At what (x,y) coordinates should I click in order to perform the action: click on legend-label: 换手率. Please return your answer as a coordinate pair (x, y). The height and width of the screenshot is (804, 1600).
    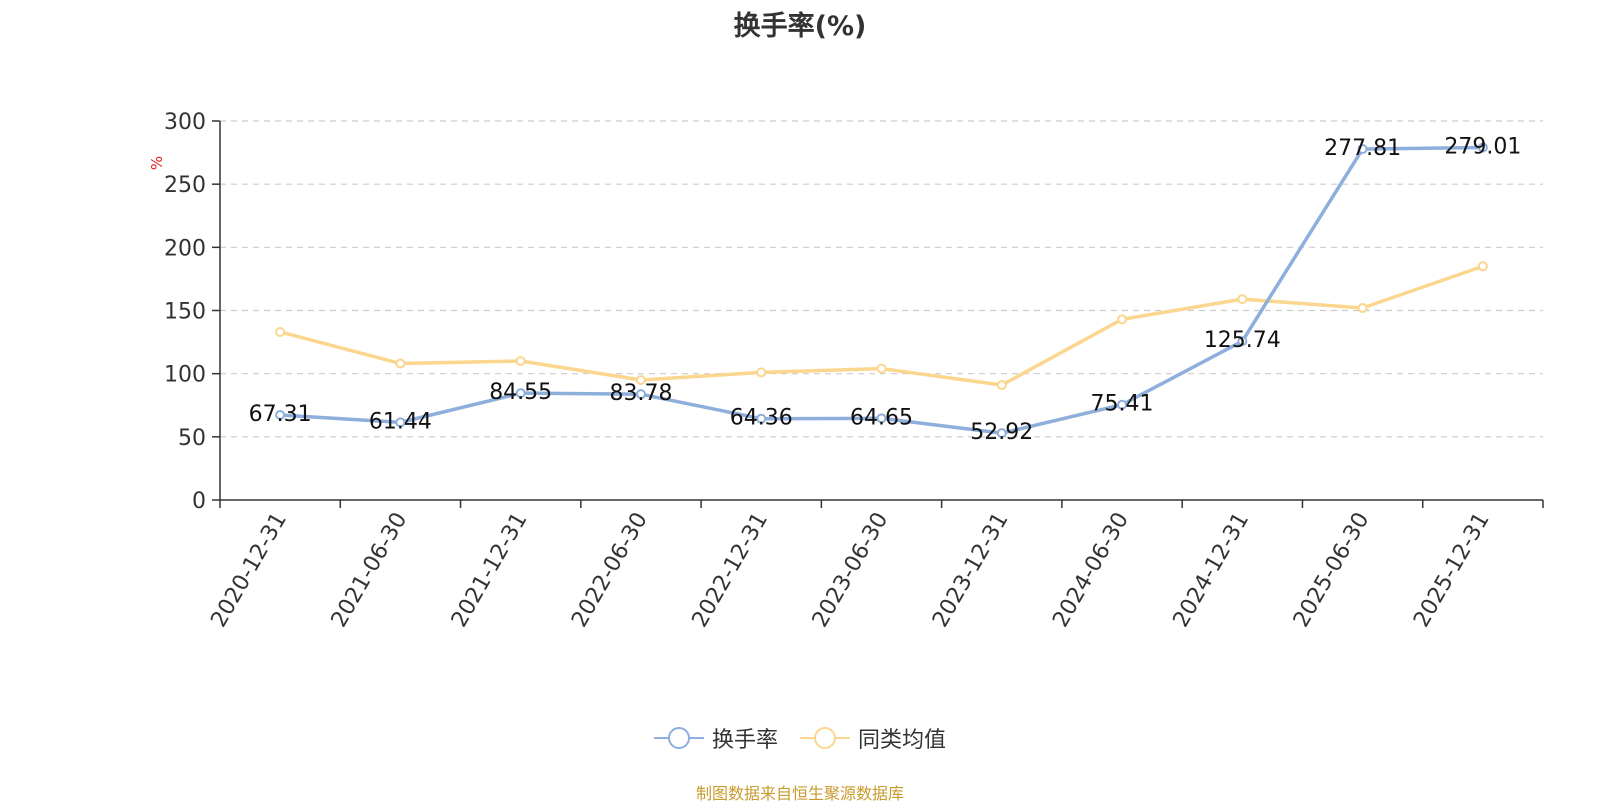
    Looking at the image, I should click on (744, 740).